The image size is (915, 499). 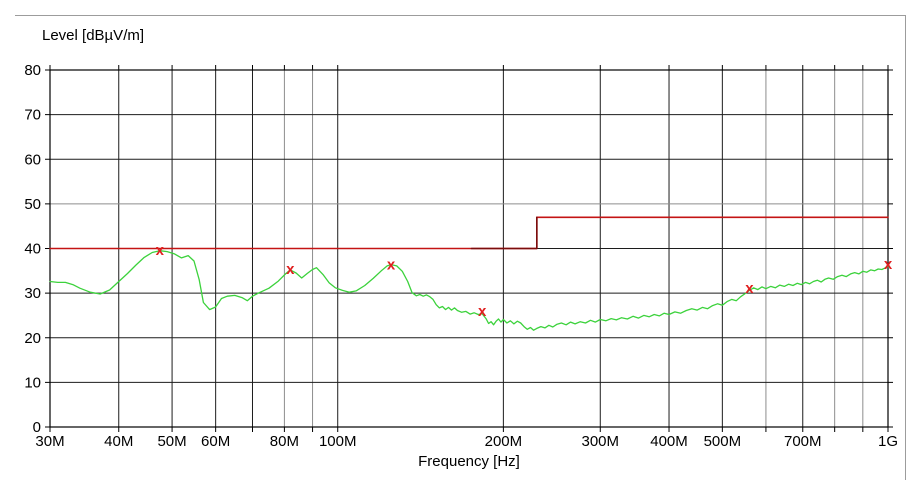 I want to click on x-tick-label: 80M, so click(x=284, y=441).